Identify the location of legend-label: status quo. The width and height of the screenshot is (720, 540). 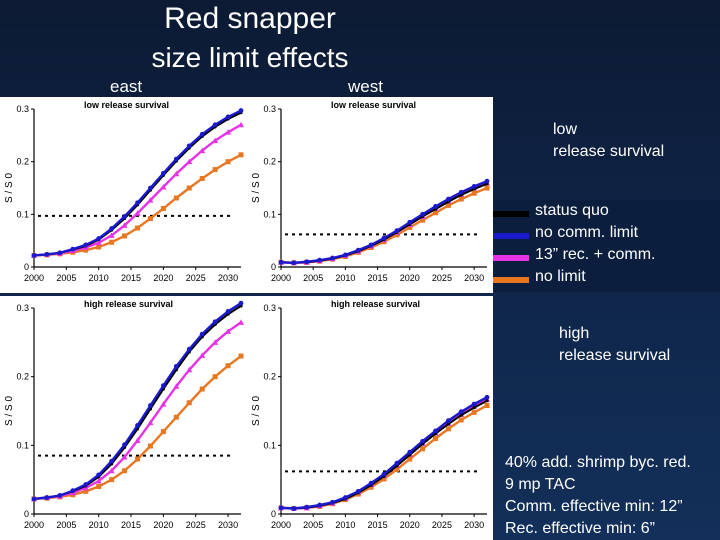
(572, 210).